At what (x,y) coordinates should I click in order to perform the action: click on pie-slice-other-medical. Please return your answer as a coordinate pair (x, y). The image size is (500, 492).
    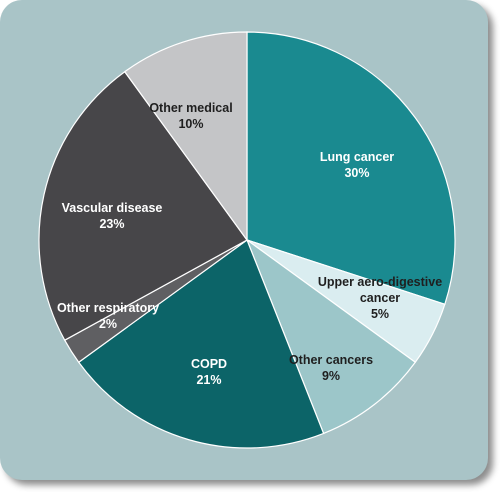
    Looking at the image, I should click on (185, 136).